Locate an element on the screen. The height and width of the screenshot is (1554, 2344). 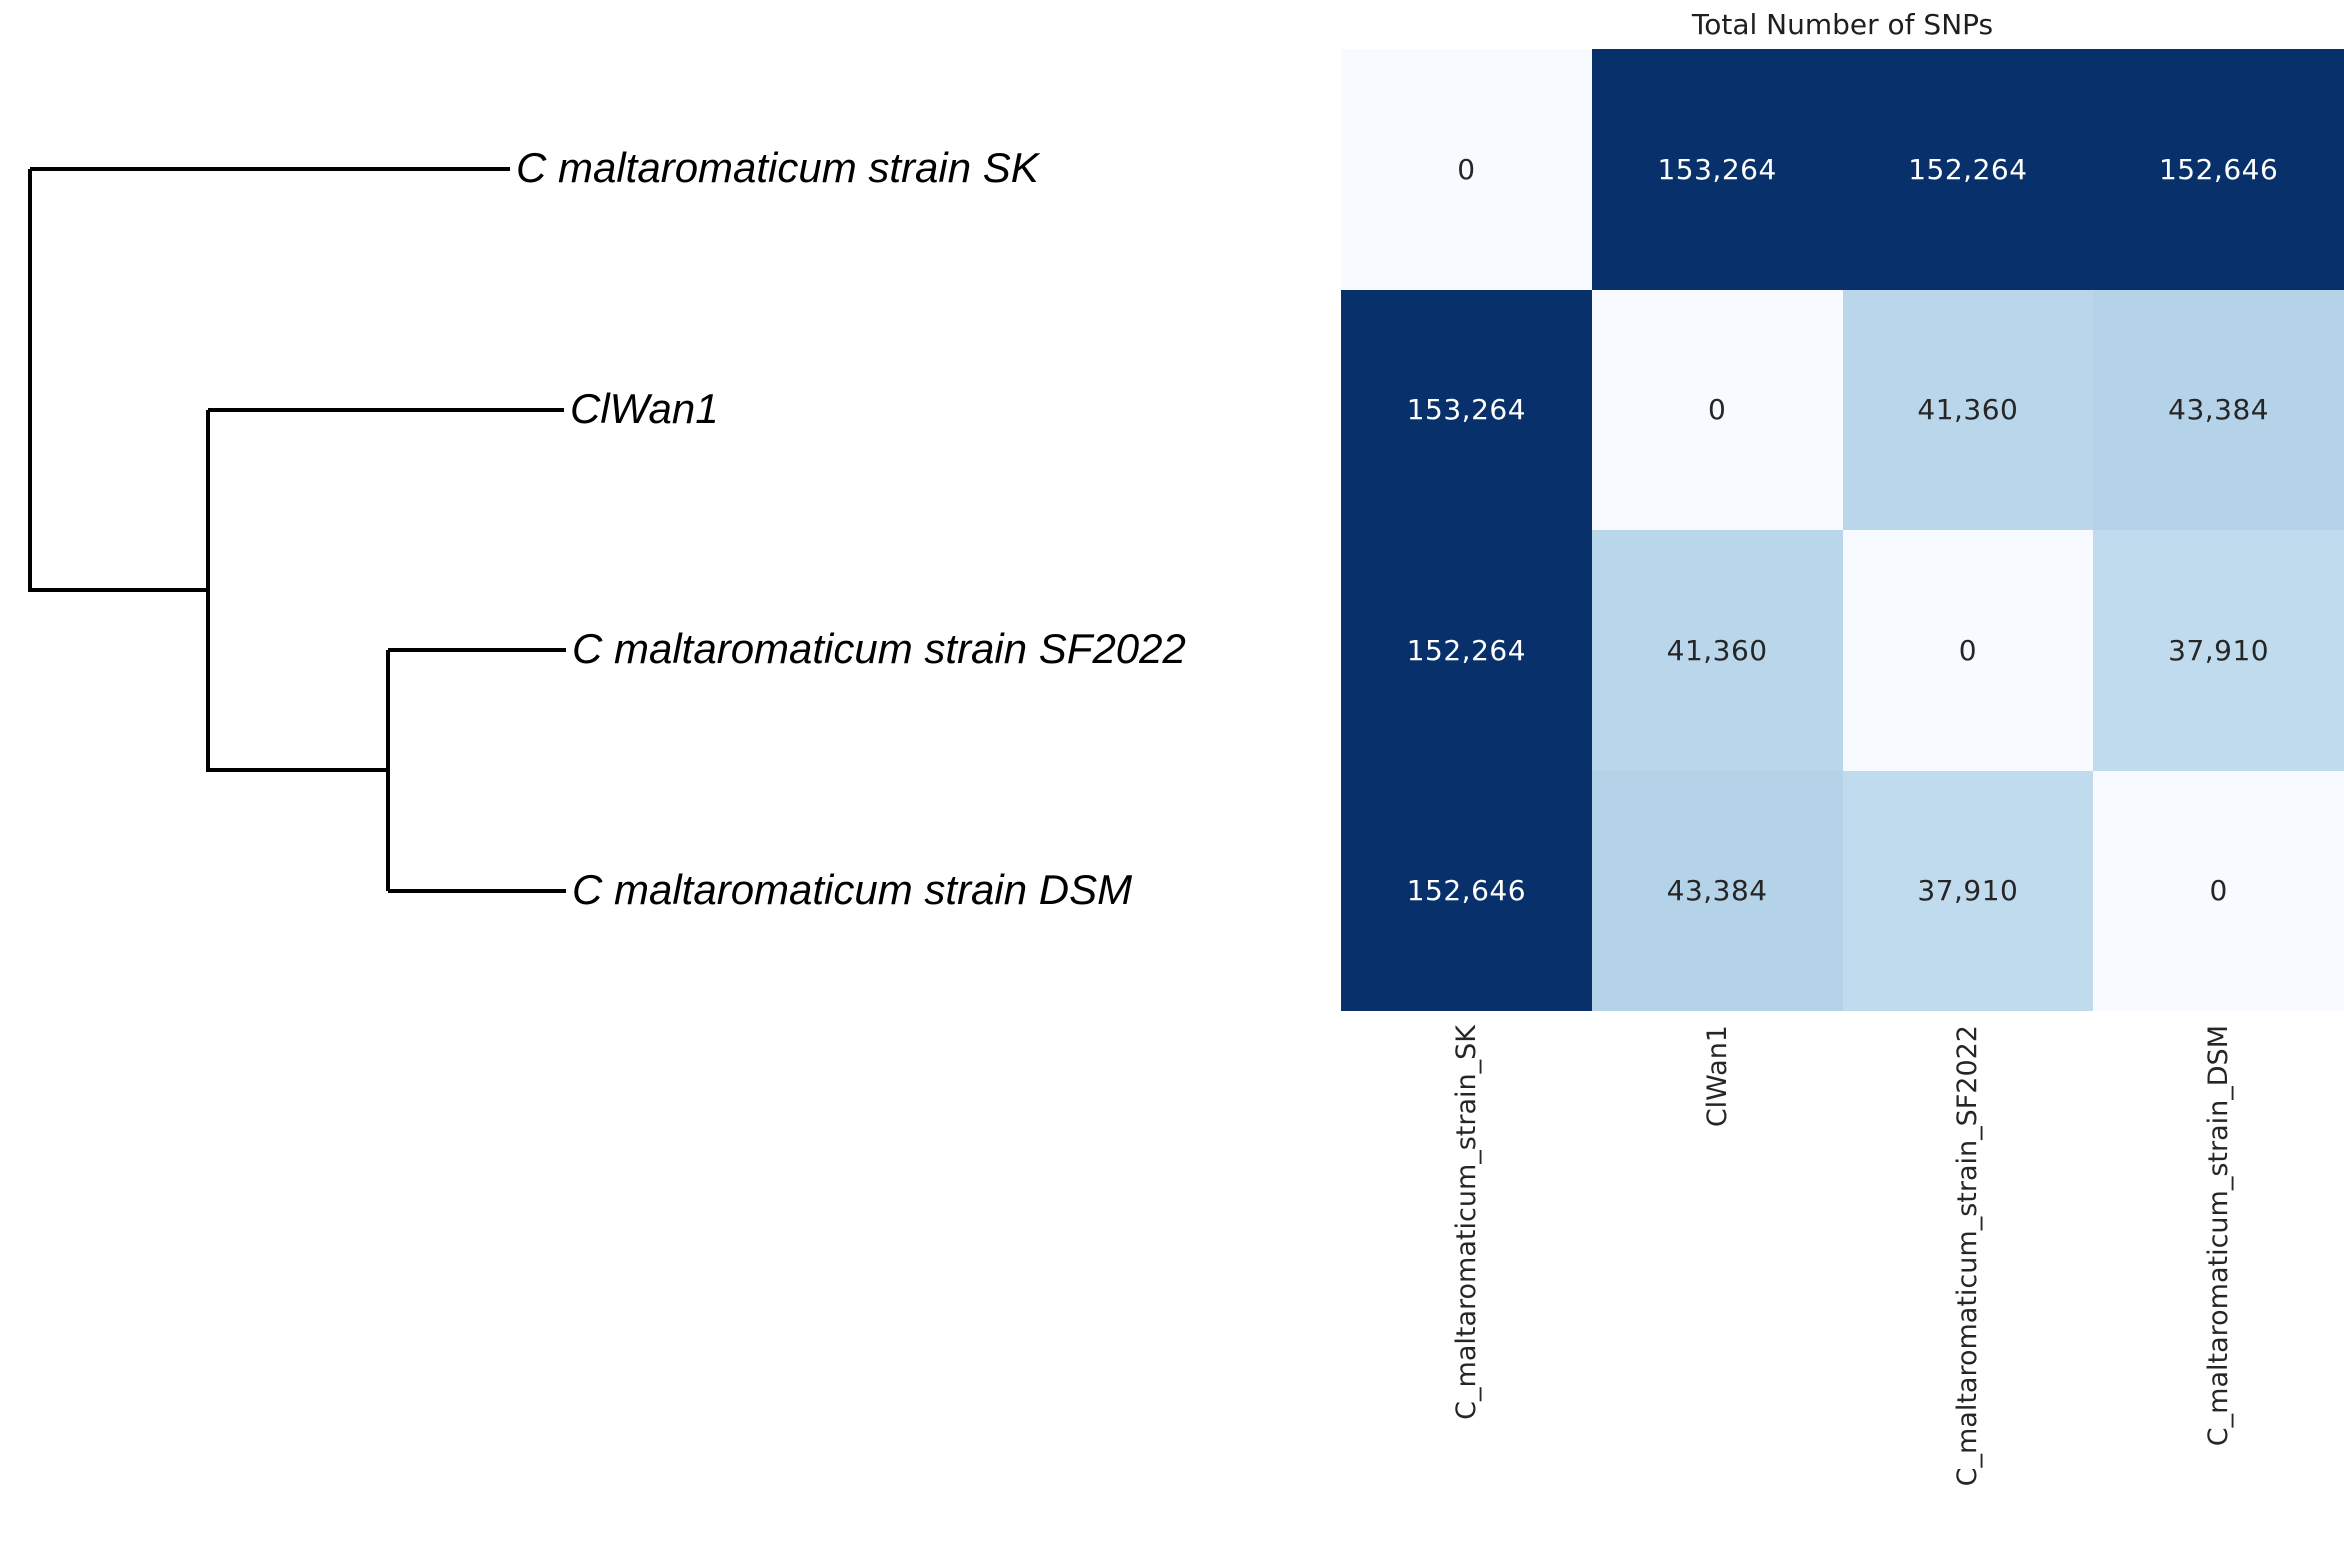
heatmap-title: Total Number of SNPs is located at coordinates (1842, 24).